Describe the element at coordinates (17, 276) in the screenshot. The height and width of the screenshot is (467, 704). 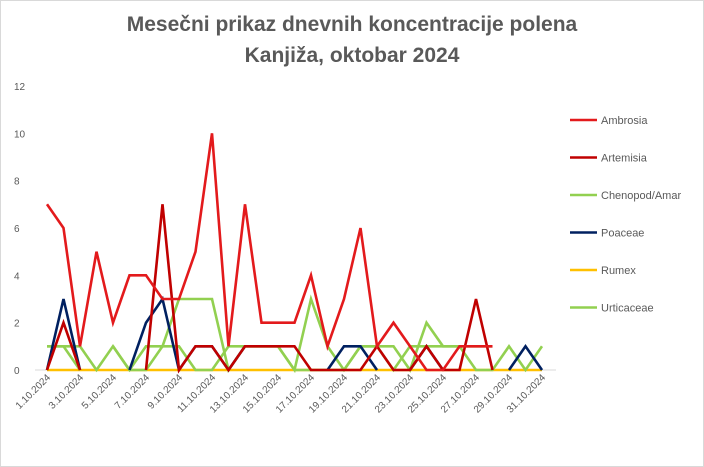
I see `y-tick-label: 4` at that location.